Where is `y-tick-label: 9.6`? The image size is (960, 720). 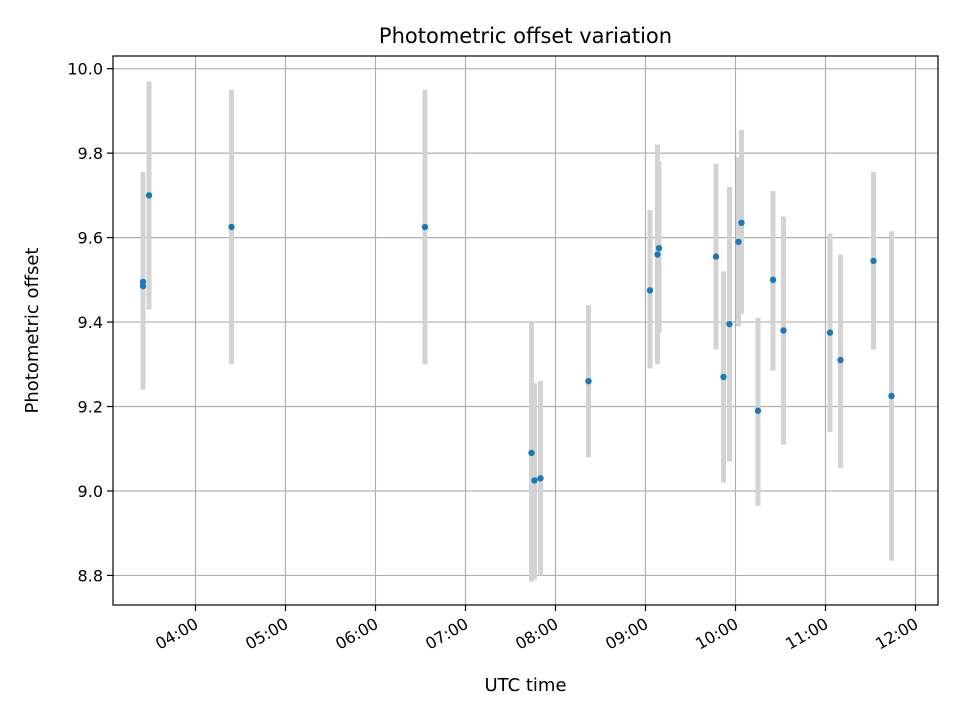
y-tick-label: 9.6 is located at coordinates (90, 238).